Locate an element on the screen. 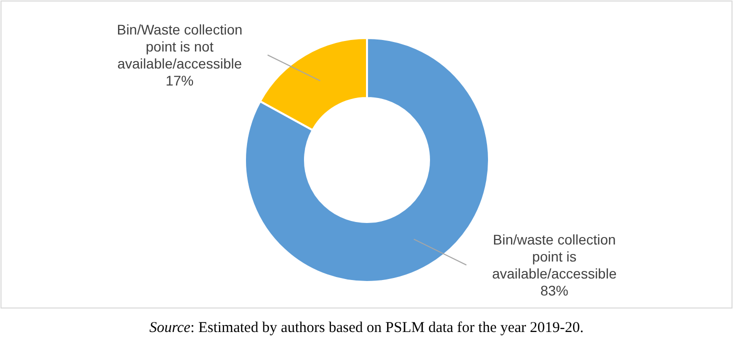 The width and height of the screenshot is (733, 343). slice-label: Bin/Waste collection point is not available/accessible is located at coordinates (179, 46).